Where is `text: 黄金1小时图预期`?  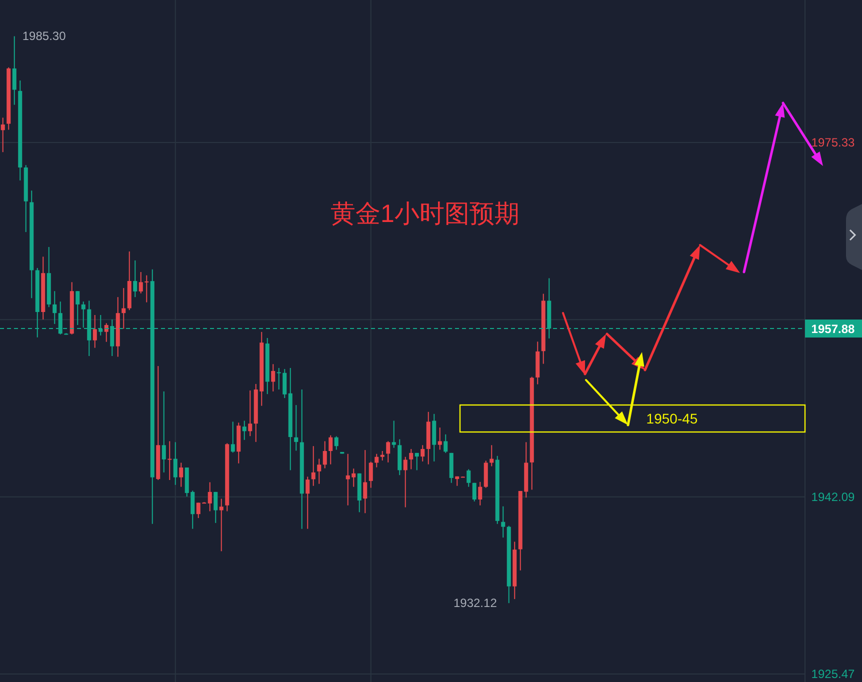 text: 黄金1小时图预期 is located at coordinates (425, 214).